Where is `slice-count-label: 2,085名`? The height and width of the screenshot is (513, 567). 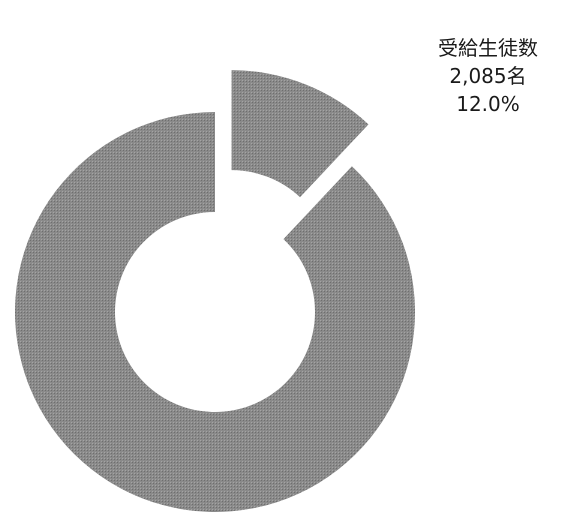 slice-count-label: 2,085名 is located at coordinates (488, 76).